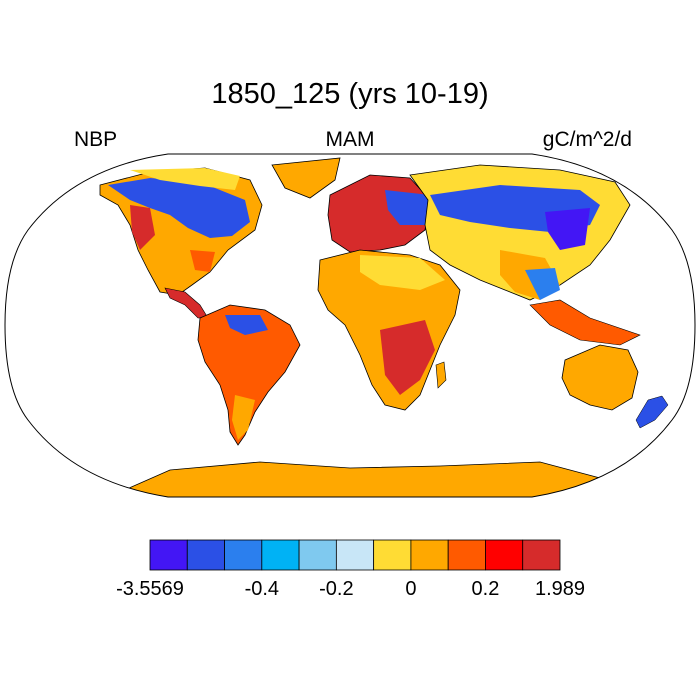 The image size is (700, 700). What do you see at coordinates (486, 589) in the screenshot?
I see `colorbar-tick-label: 0.2` at bounding box center [486, 589].